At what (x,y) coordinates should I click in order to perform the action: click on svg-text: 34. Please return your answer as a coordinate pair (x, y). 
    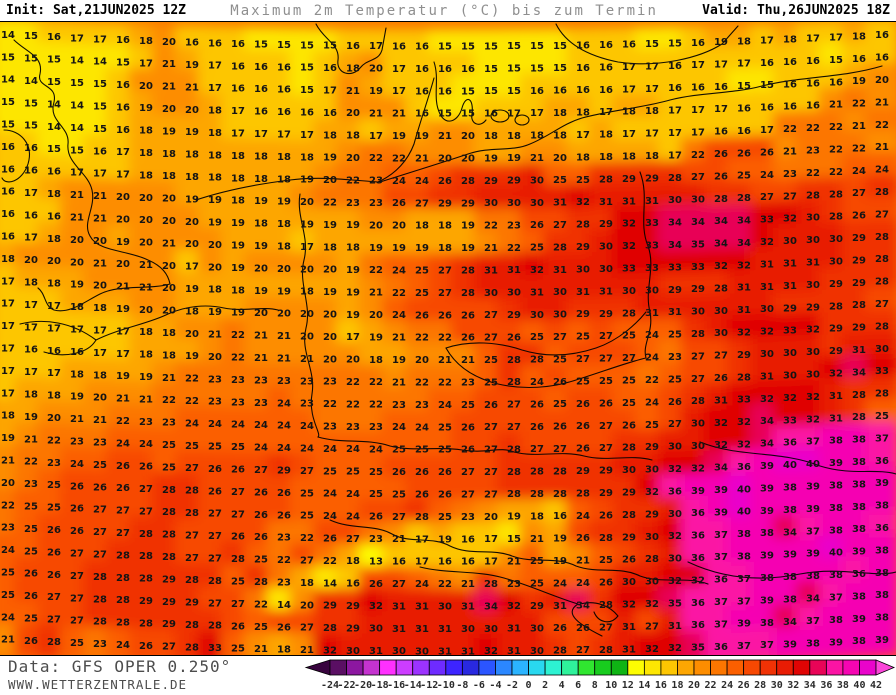
    Looking at the image, I should click on (491, 606).